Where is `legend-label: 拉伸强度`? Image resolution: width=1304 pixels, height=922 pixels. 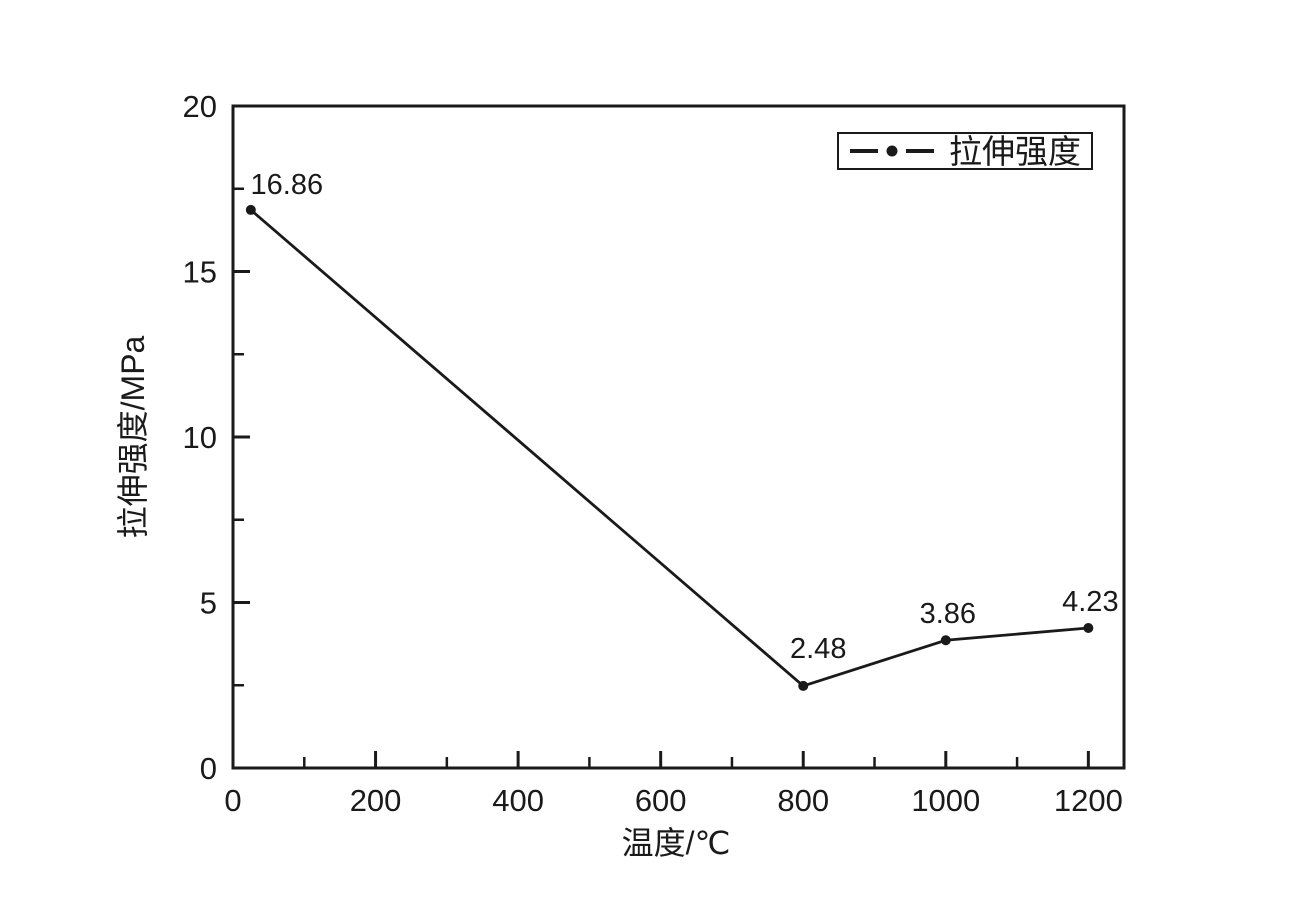
legend-label: 拉伸强度 is located at coordinates (1015, 151).